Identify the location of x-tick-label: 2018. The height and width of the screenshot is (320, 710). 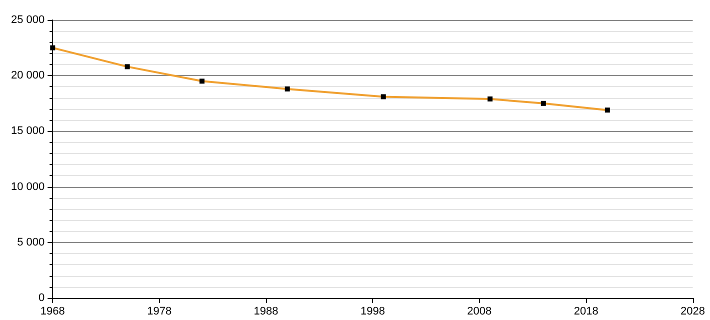
(586, 312).